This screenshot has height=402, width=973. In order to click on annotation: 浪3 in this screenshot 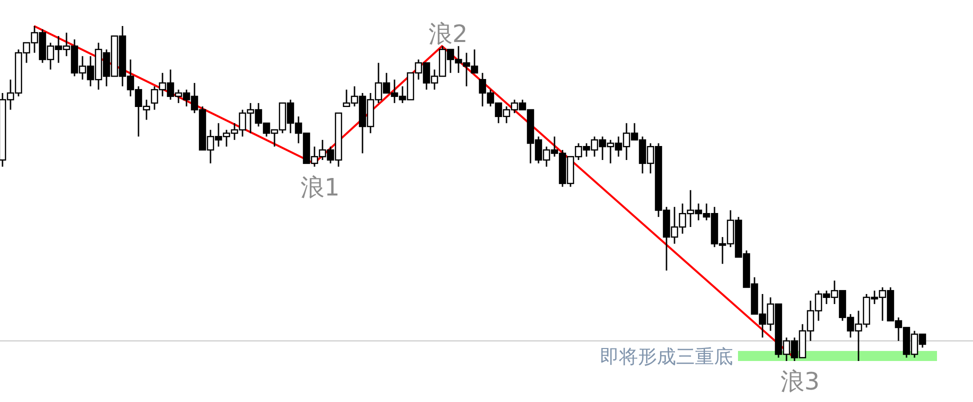, I will do `click(800, 382)`.